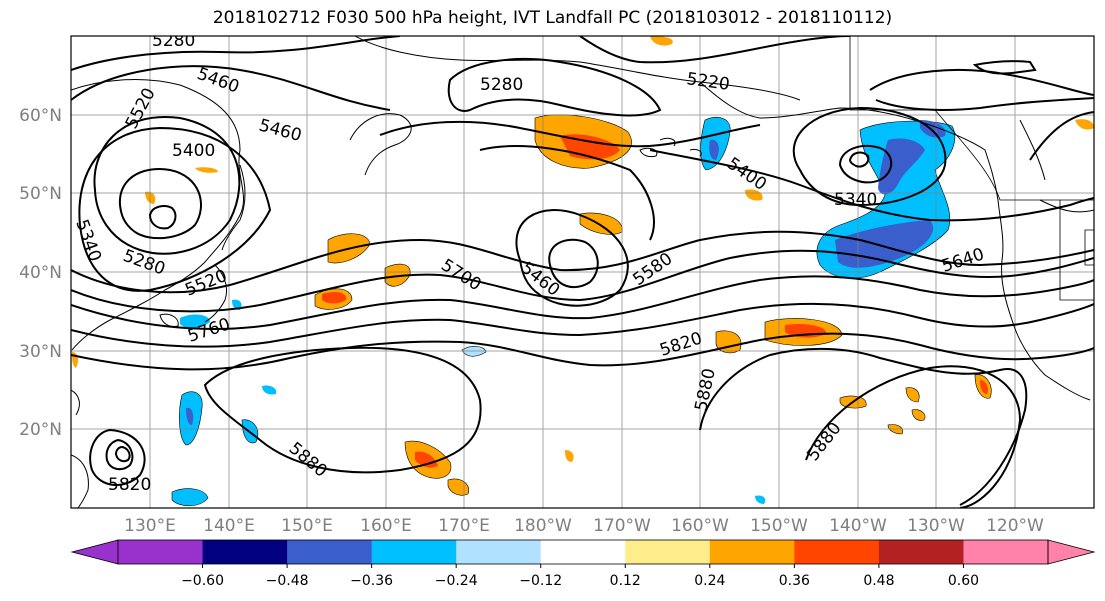 The height and width of the screenshot is (601, 1105). I want to click on colorbar-tick-label: −0.60, so click(202, 581).